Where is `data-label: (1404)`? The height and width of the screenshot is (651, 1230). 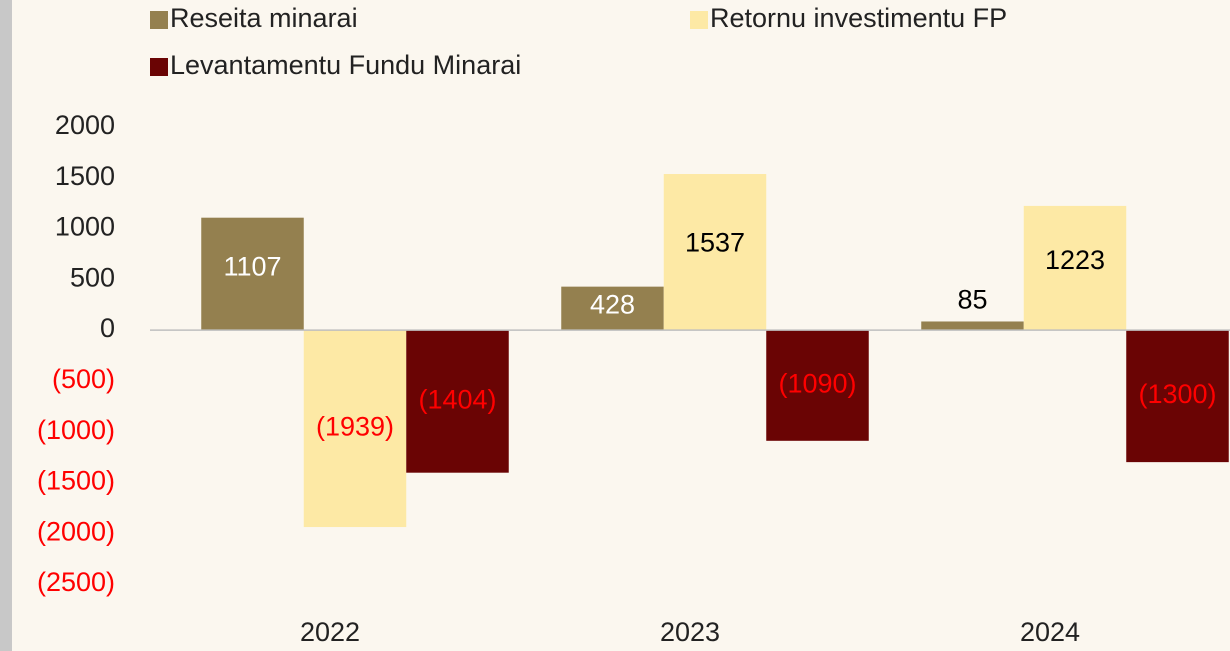
data-label: (1404) is located at coordinates (457, 400).